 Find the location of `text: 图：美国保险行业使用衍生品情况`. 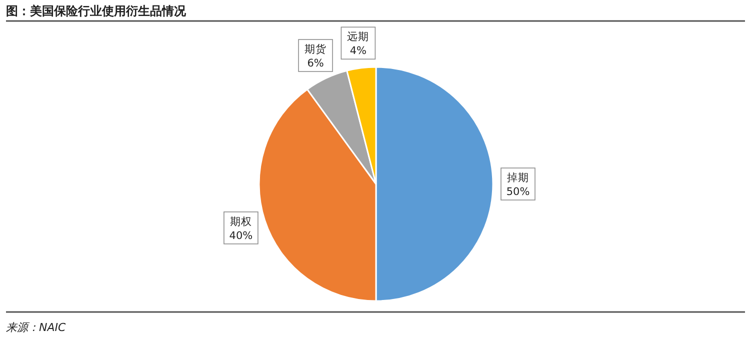

text: 图：美国保险行业使用衍生品情况 is located at coordinates (96, 11).